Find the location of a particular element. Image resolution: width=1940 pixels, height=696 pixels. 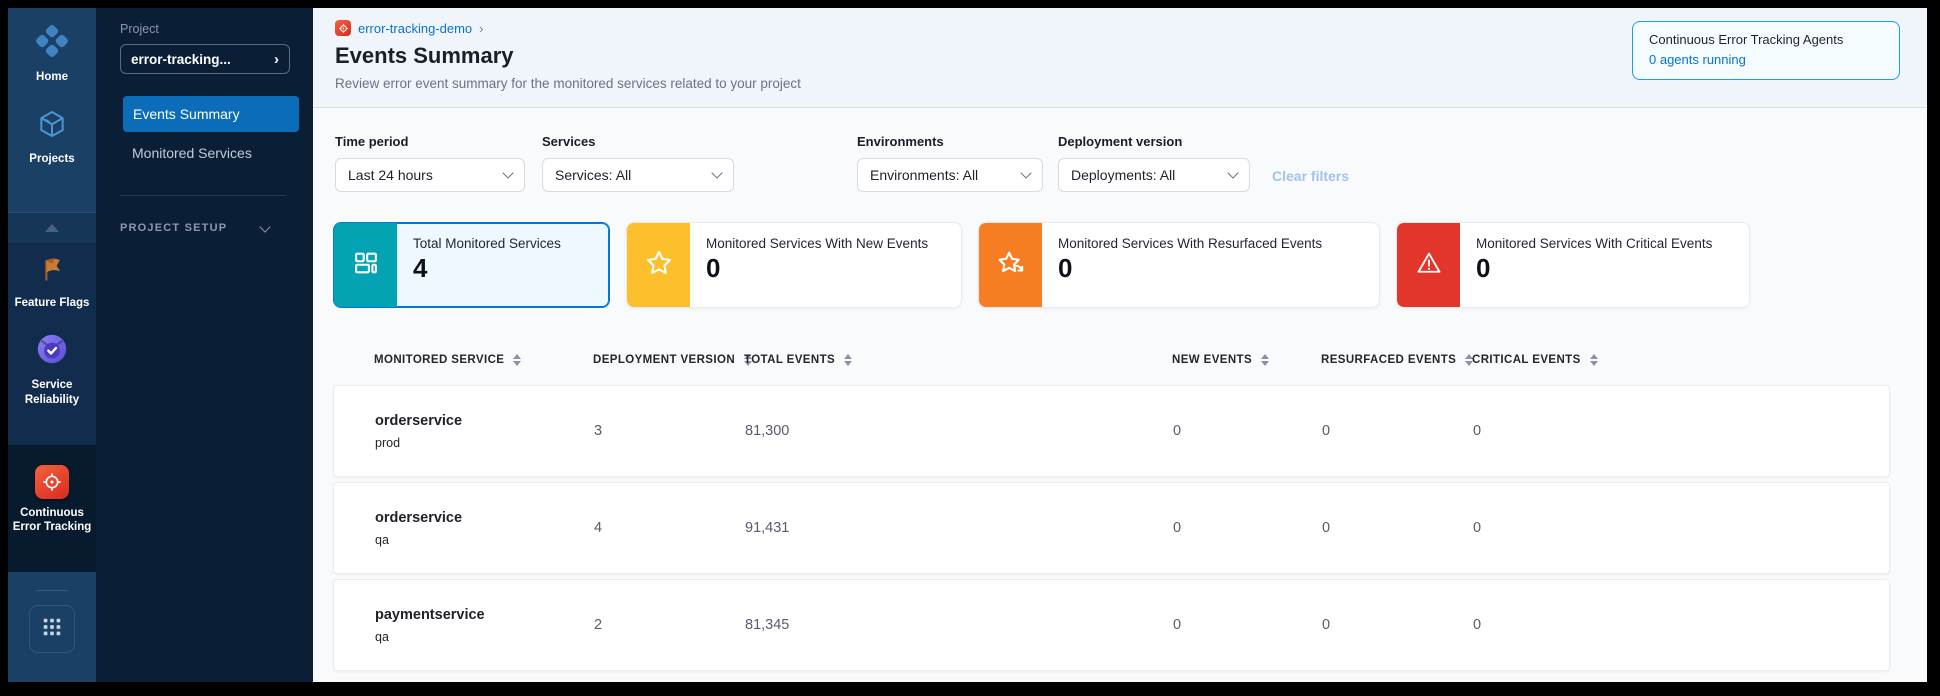

environments-select: Environments: All is located at coordinates (950, 175).